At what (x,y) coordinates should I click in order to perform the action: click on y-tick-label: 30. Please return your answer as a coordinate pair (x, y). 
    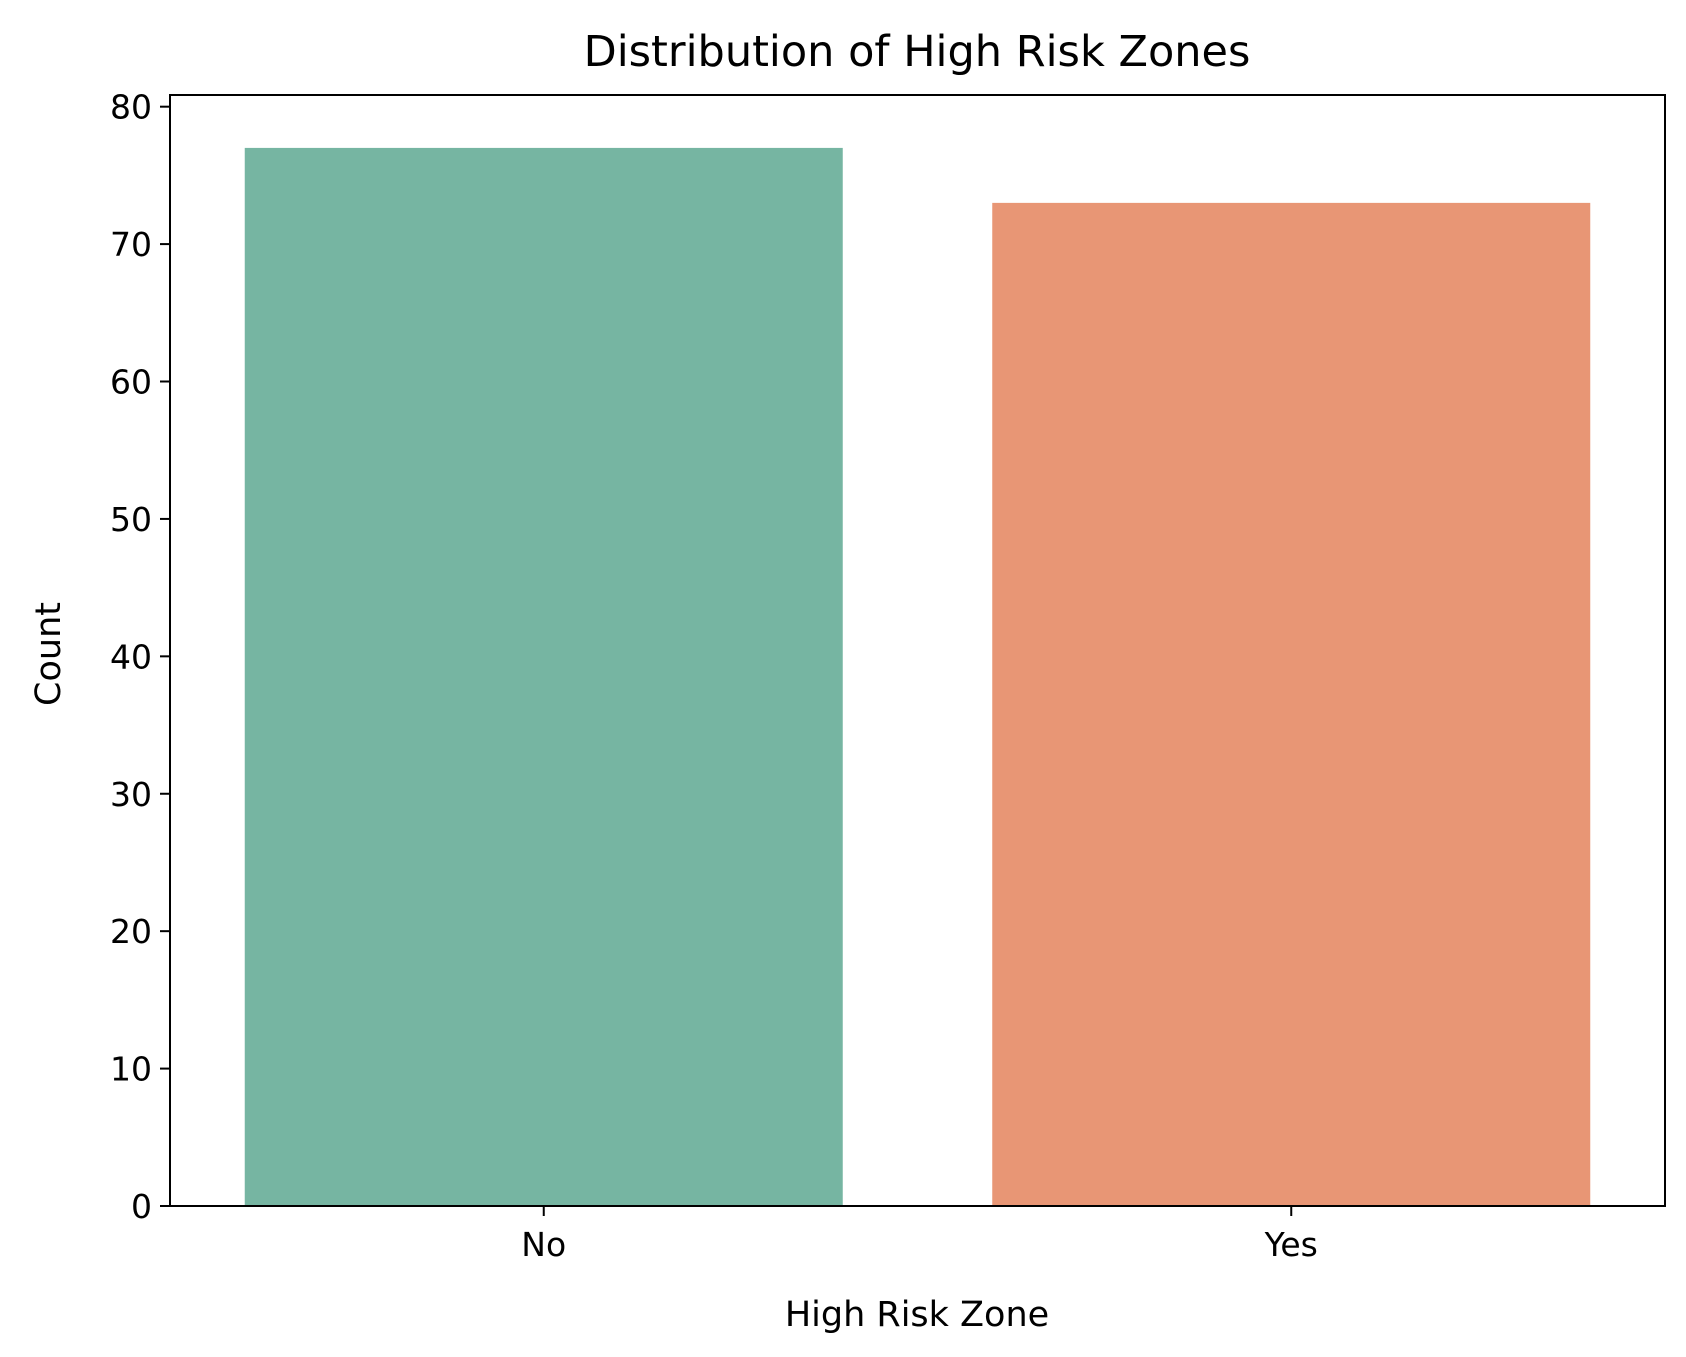
    Looking at the image, I should click on (131, 794).